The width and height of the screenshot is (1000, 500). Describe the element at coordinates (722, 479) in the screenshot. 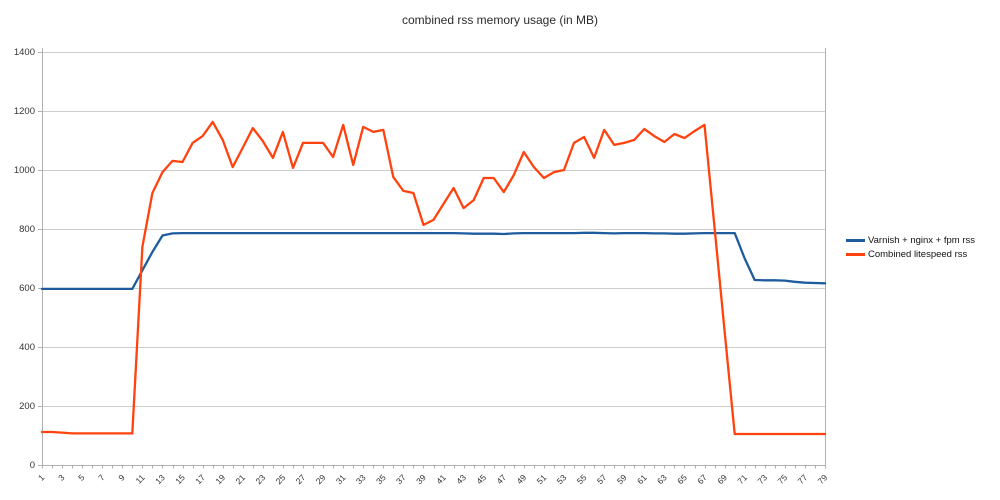

I see `svg-text: 69` at that location.